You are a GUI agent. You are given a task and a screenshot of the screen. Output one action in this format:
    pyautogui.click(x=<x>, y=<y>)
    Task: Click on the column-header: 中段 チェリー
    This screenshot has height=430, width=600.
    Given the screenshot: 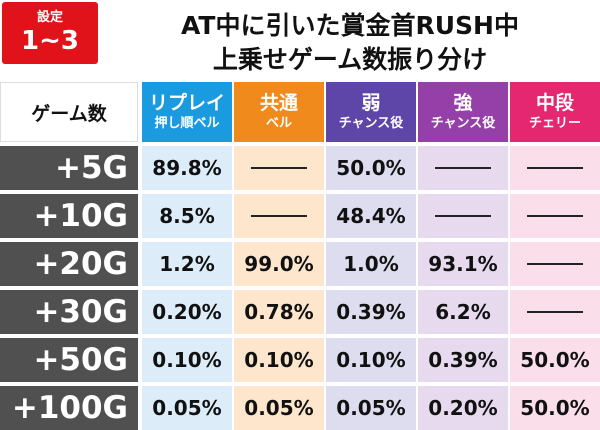 What is the action you would take?
    pyautogui.click(x=555, y=112)
    